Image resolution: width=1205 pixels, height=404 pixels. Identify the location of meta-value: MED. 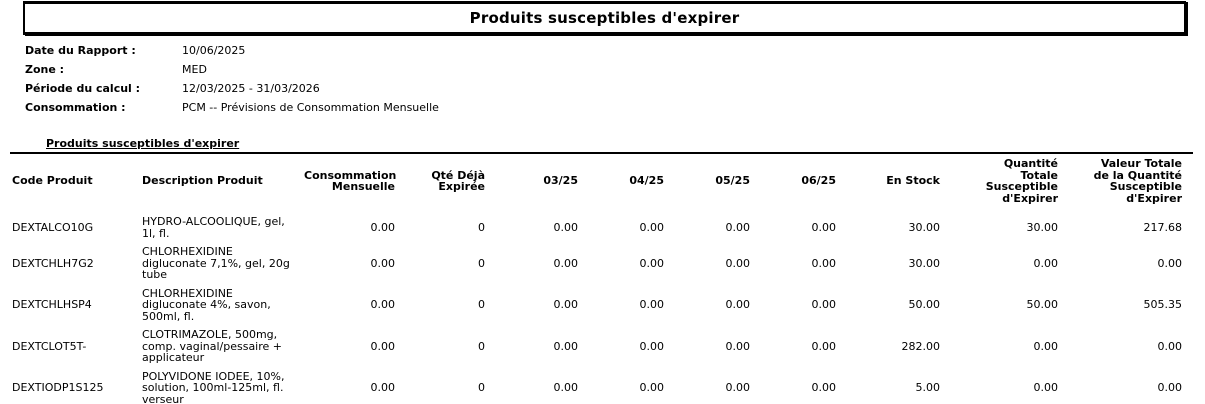
(194, 69).